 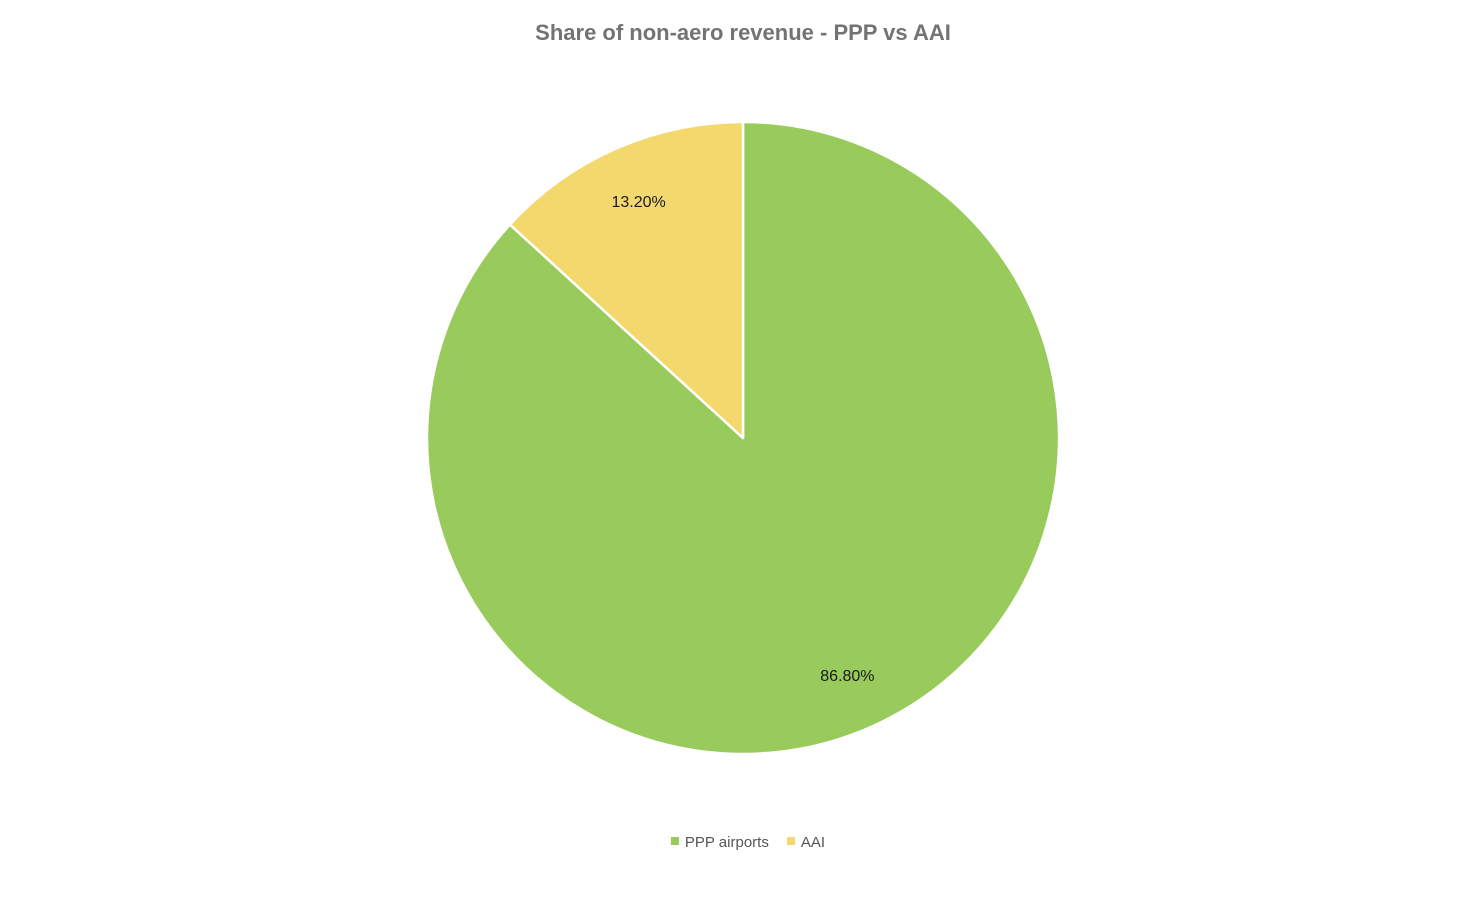 What do you see at coordinates (727, 842) in the screenshot?
I see `legend-label: PPP airports` at bounding box center [727, 842].